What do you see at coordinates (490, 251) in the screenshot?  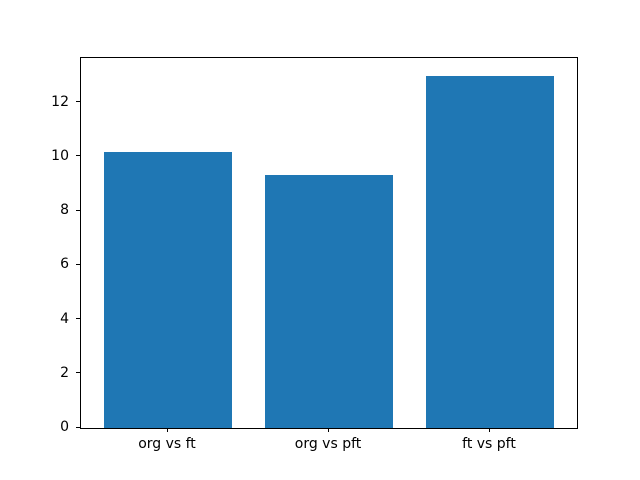 I see `bar-ft-vs-pft` at bounding box center [490, 251].